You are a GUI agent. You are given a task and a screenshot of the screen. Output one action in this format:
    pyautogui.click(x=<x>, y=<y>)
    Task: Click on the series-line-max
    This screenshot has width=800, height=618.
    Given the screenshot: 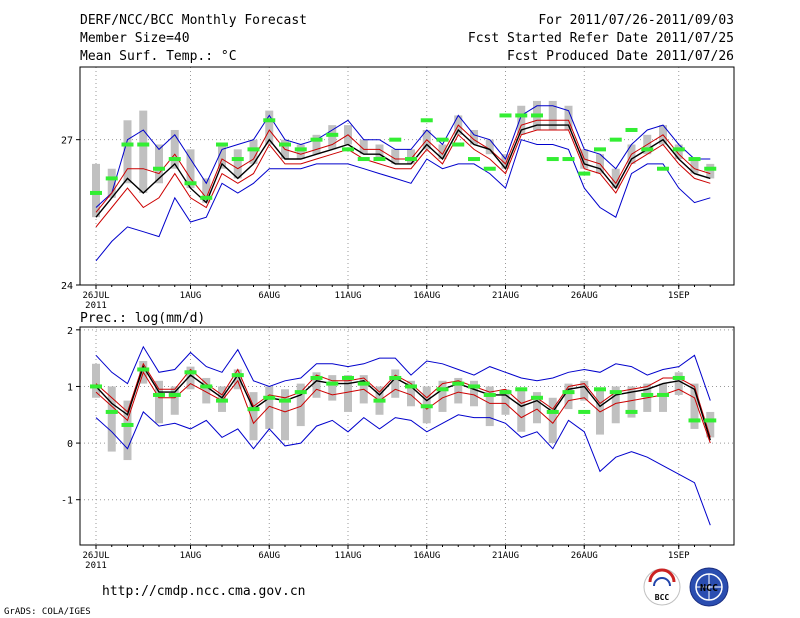 What is the action you would take?
    pyautogui.click(x=403, y=373)
    